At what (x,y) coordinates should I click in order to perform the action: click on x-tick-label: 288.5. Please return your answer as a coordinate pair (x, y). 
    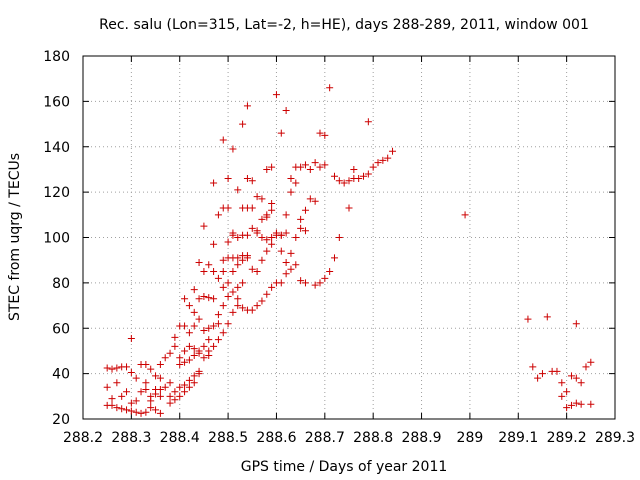
    Looking at the image, I should click on (228, 438).